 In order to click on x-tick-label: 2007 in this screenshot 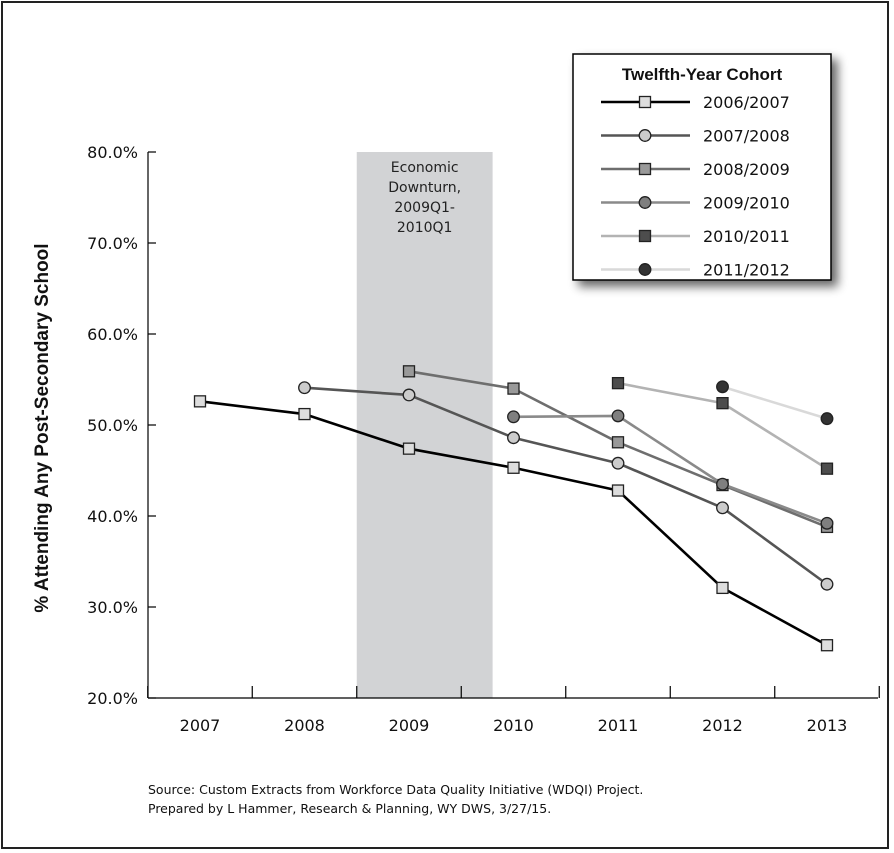, I will do `click(200, 725)`.